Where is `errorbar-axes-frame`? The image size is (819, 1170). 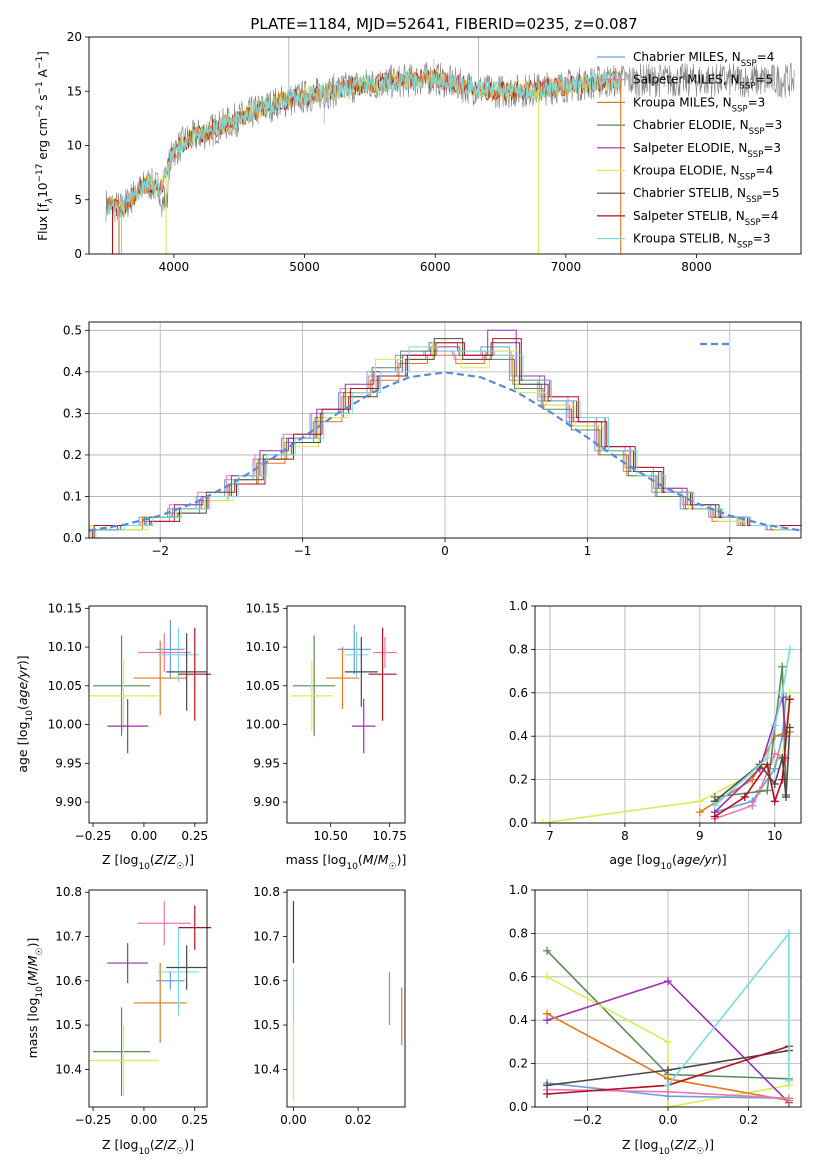
errorbar-axes-frame is located at coordinates (346, 714).